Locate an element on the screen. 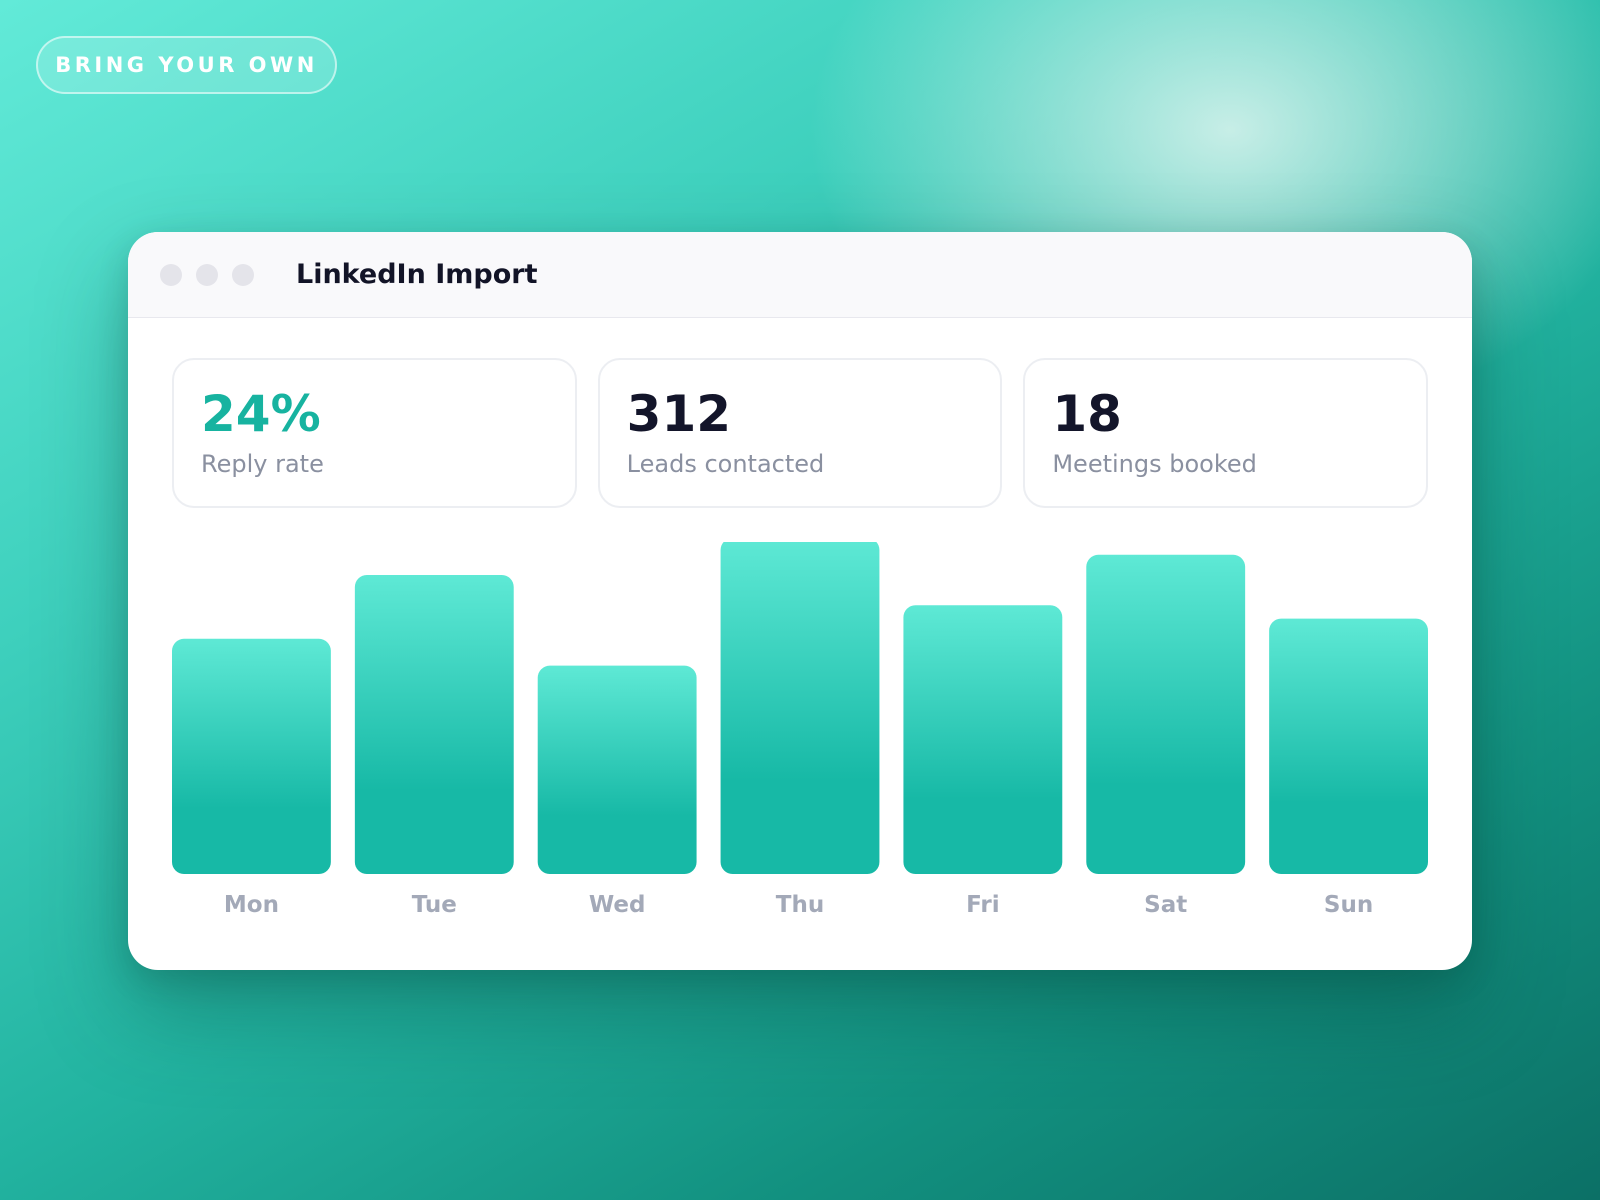  stat-card-leads-contacted: 312 Leads contacted is located at coordinates (800, 433).